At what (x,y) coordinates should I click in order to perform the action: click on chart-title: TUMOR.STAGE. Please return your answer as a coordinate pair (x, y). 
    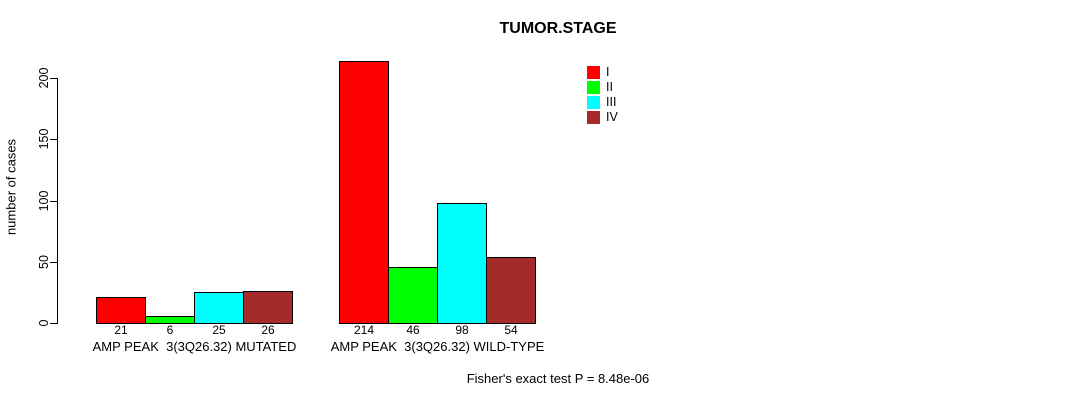
    Looking at the image, I should click on (558, 28).